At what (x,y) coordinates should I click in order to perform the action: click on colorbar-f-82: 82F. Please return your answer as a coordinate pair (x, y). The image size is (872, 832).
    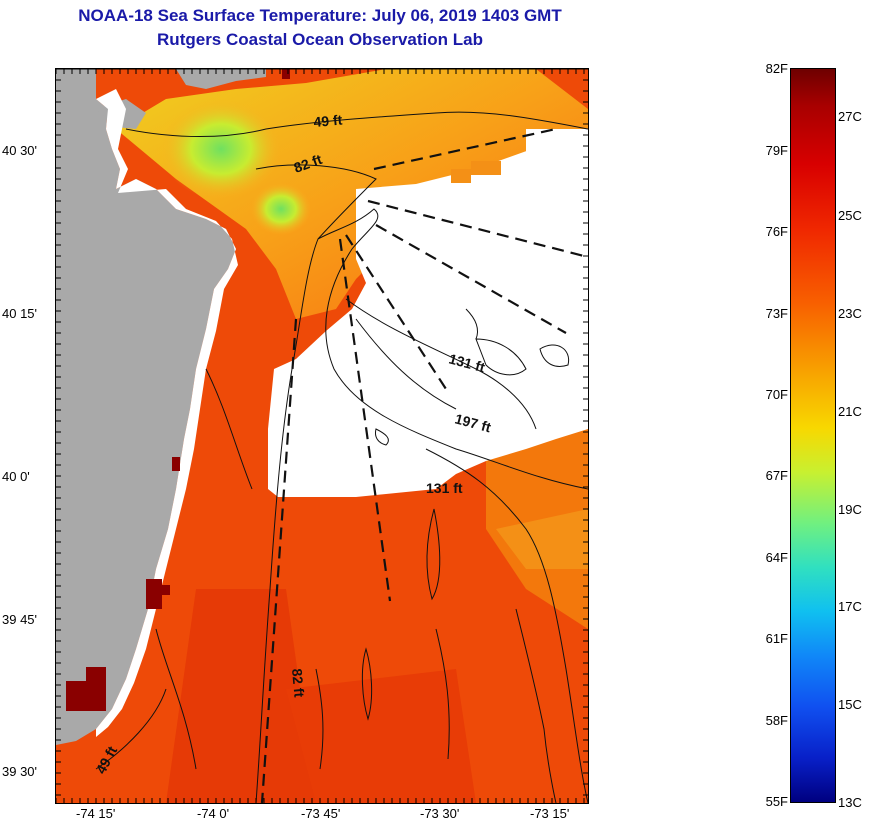
    Looking at the image, I should click on (776, 68).